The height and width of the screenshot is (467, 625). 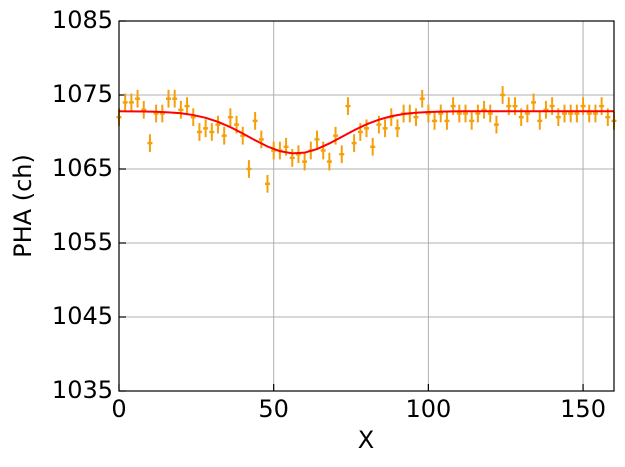 What do you see at coordinates (82, 94) in the screenshot?
I see `y-tick-label: 1075` at bounding box center [82, 94].